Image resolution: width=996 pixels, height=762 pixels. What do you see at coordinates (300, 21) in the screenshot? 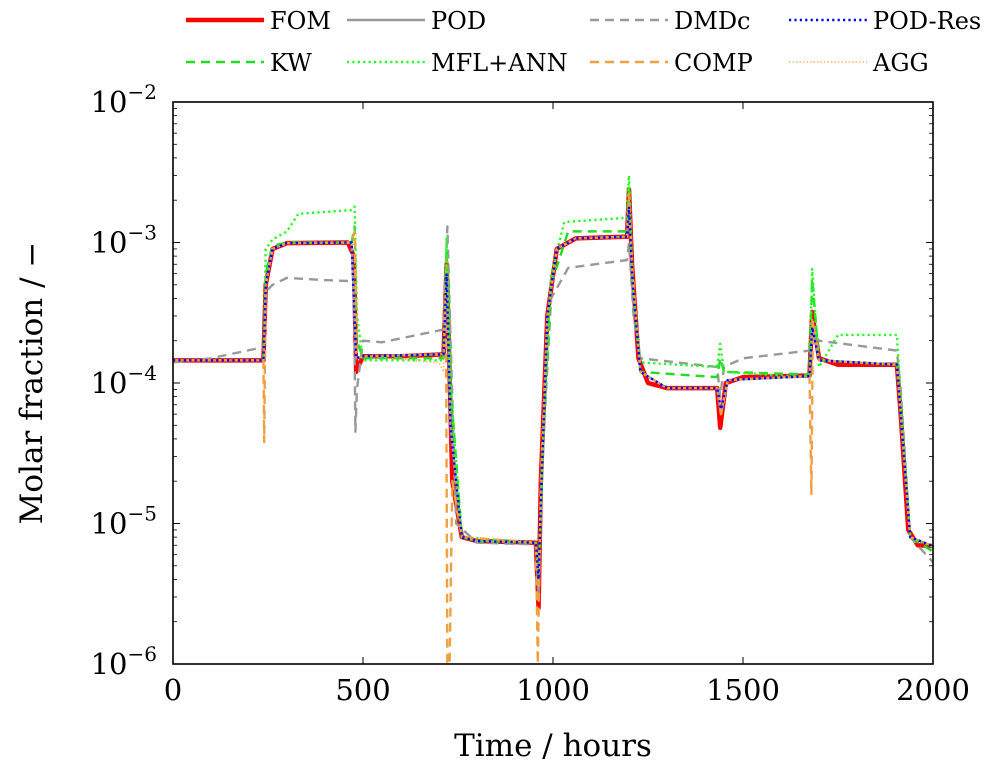
I see `legend-label: FOM` at bounding box center [300, 21].